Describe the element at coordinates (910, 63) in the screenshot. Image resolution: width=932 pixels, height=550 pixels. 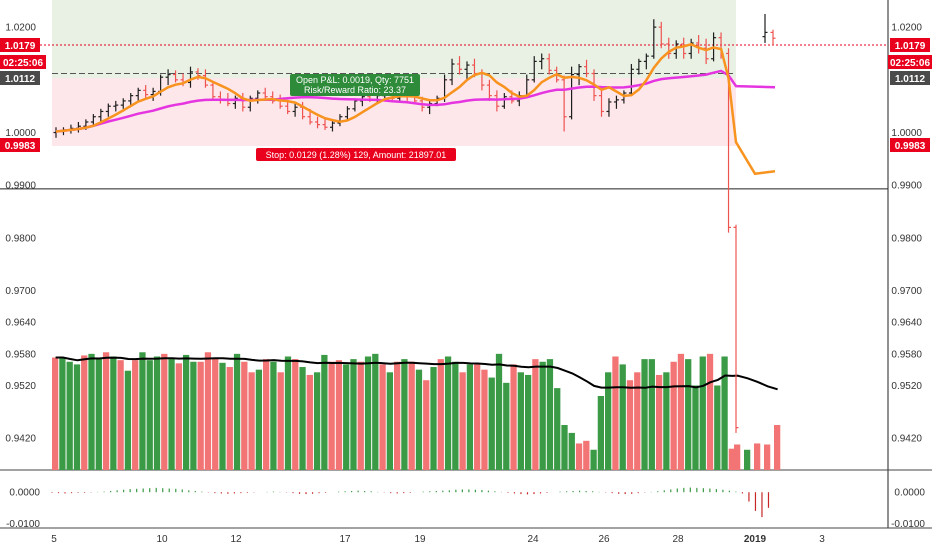
I see `countdown-badge-right-text: 02:25:06` at that location.